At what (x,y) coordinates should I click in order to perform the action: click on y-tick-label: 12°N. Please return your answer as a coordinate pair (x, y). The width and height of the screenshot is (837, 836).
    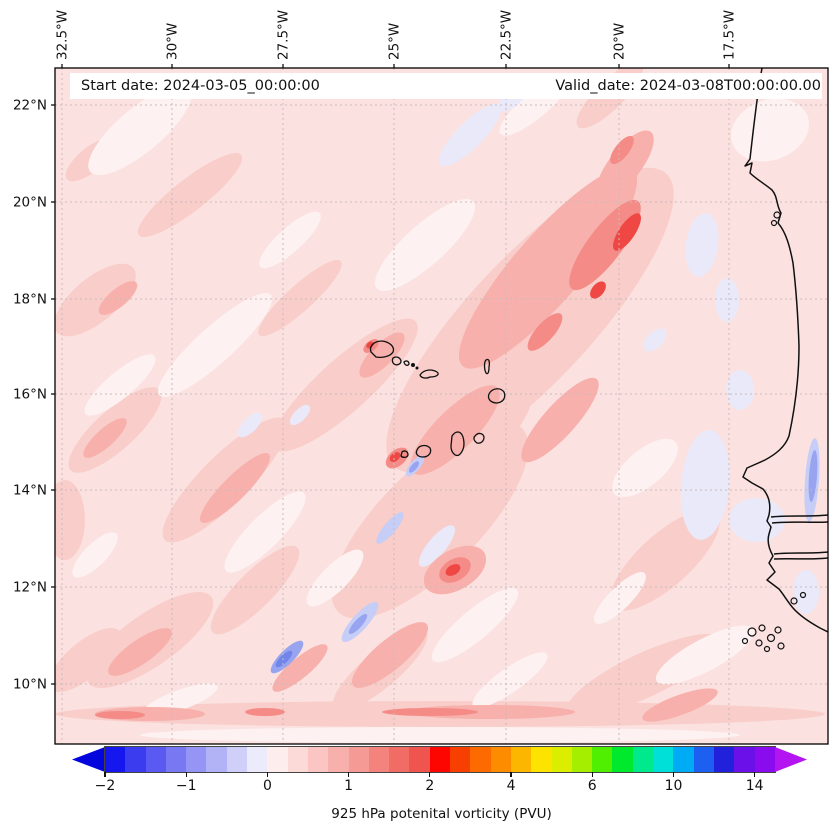
    Looking at the image, I should click on (30, 588).